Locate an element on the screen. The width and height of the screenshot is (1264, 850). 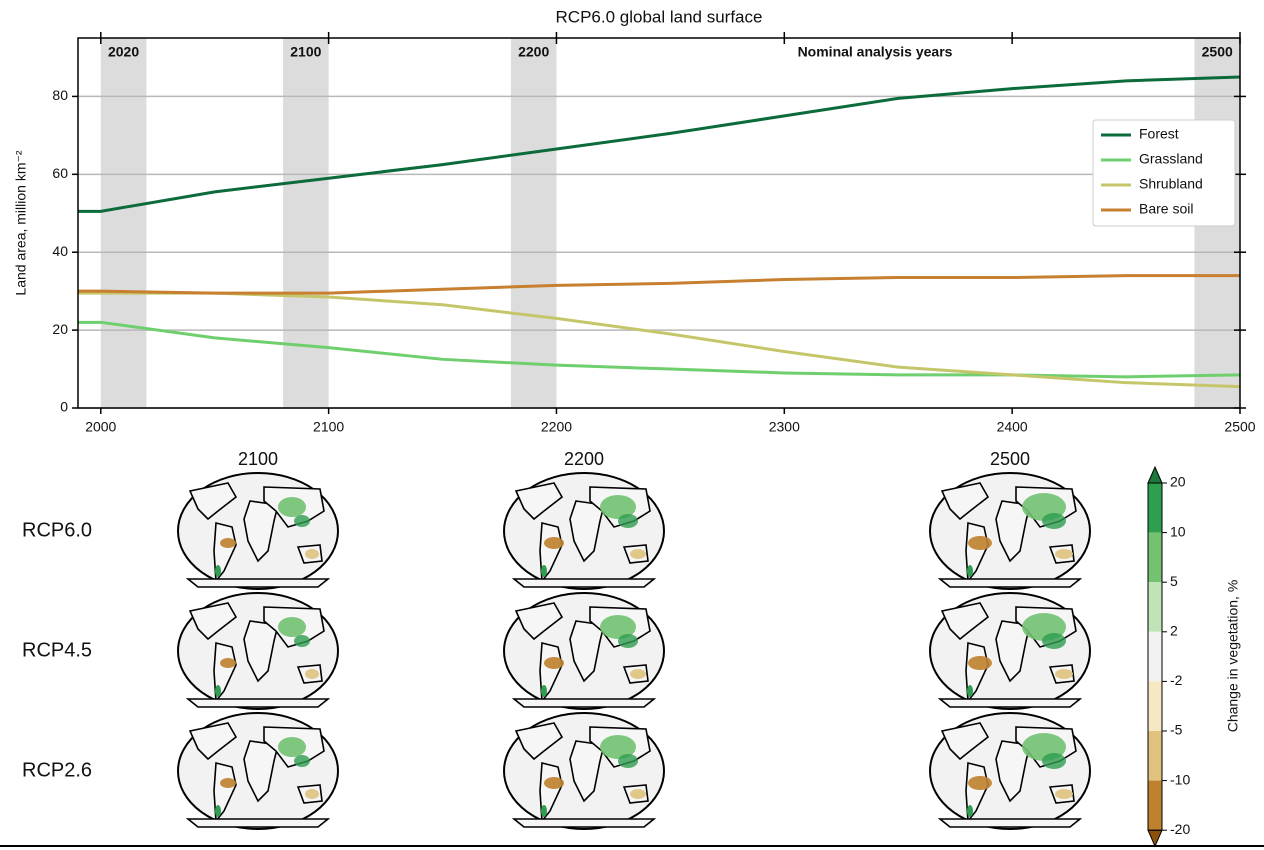
legend-label: Forest is located at coordinates (1159, 134).